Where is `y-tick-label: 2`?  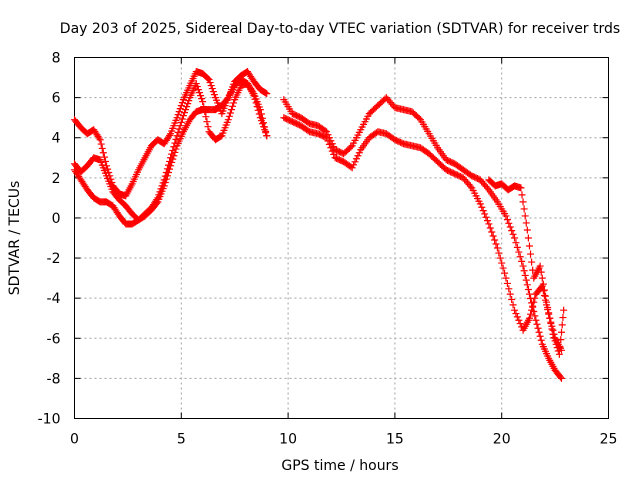 y-tick-label: 2 is located at coordinates (56, 179).